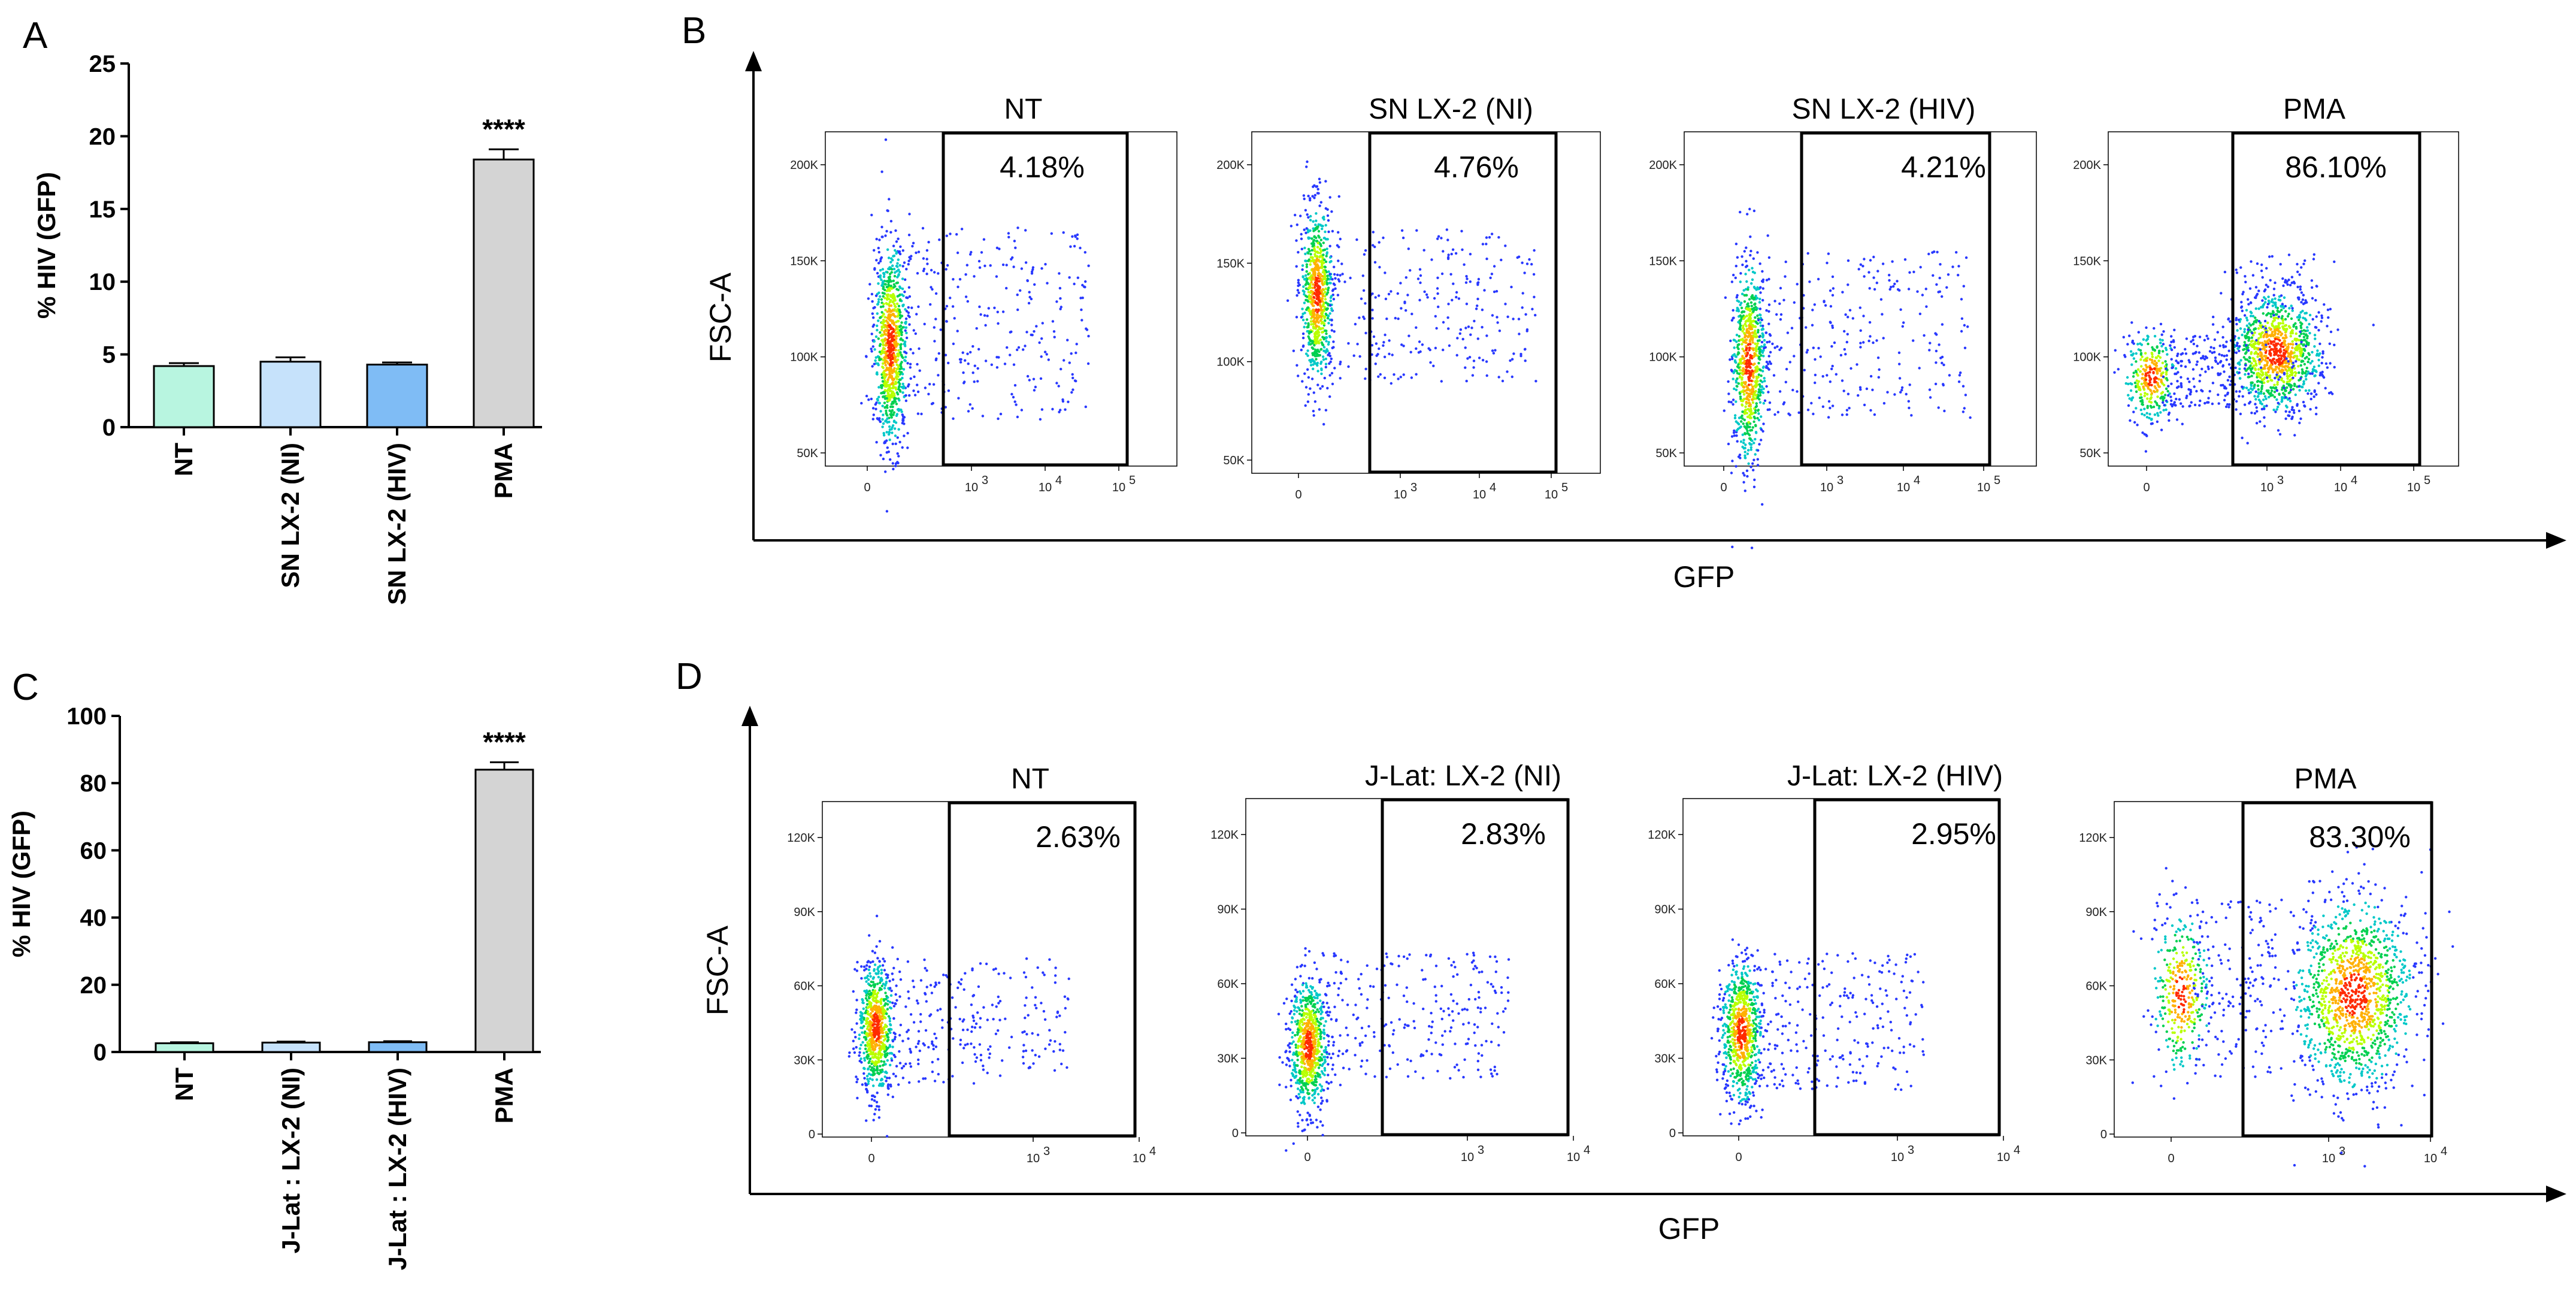  What do you see at coordinates (102, 209) in the screenshot?
I see `y-tick-label: 15` at bounding box center [102, 209].